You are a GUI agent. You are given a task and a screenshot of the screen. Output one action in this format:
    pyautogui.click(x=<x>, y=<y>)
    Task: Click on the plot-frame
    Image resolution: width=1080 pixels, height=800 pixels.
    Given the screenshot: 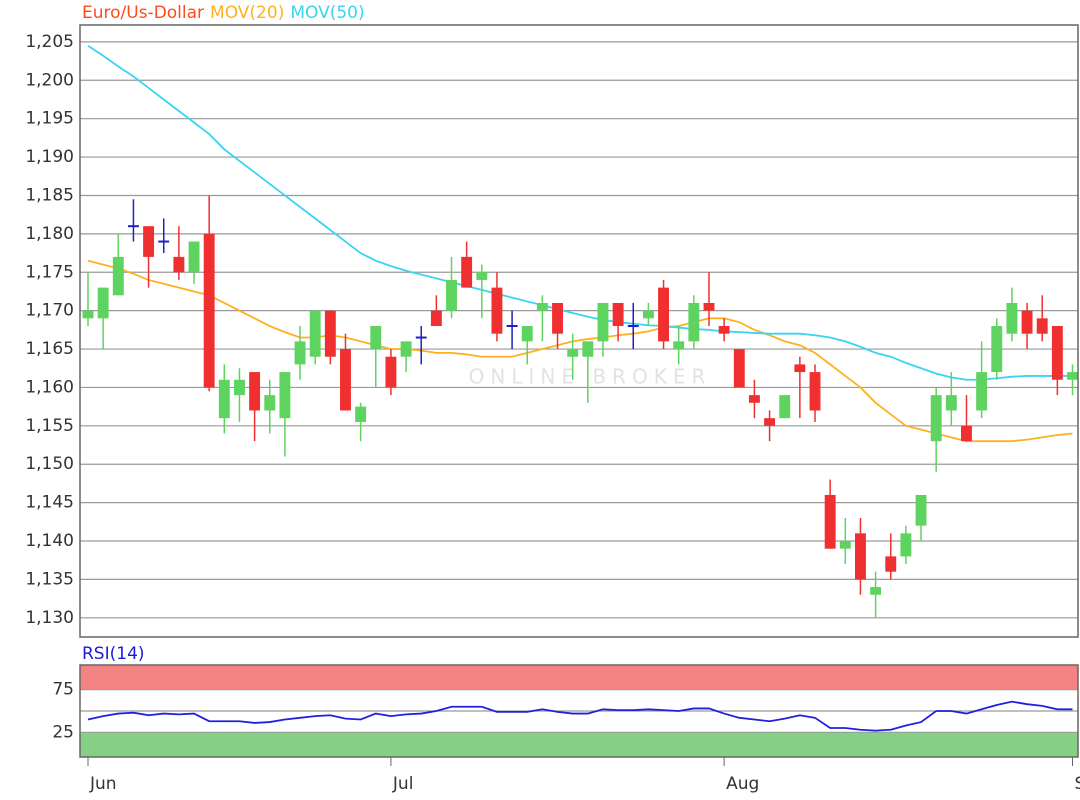 What is the action you would take?
    pyautogui.click(x=579, y=711)
    